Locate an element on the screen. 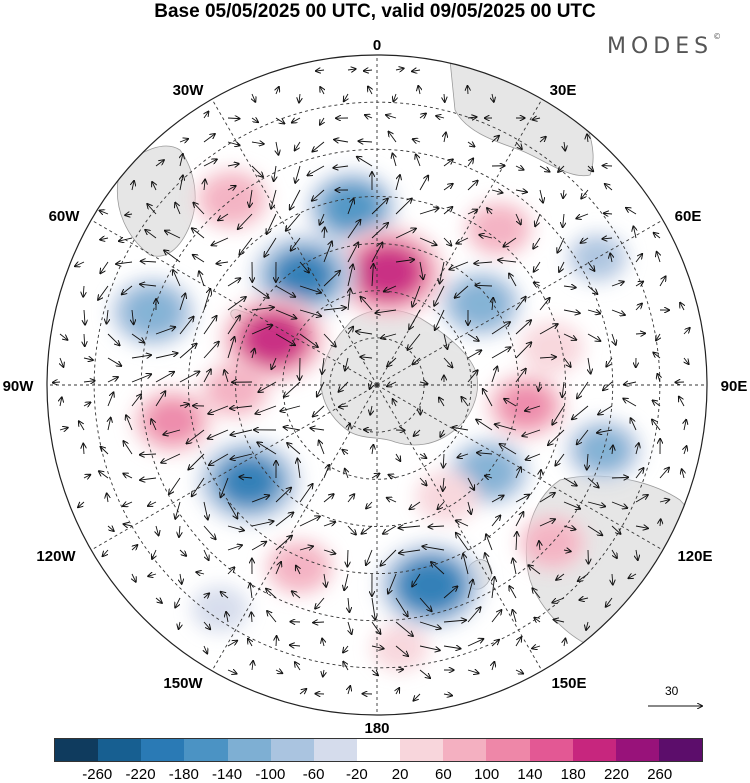 This screenshot has width=750, height=783. longitude-label: 150W is located at coordinates (183, 683).